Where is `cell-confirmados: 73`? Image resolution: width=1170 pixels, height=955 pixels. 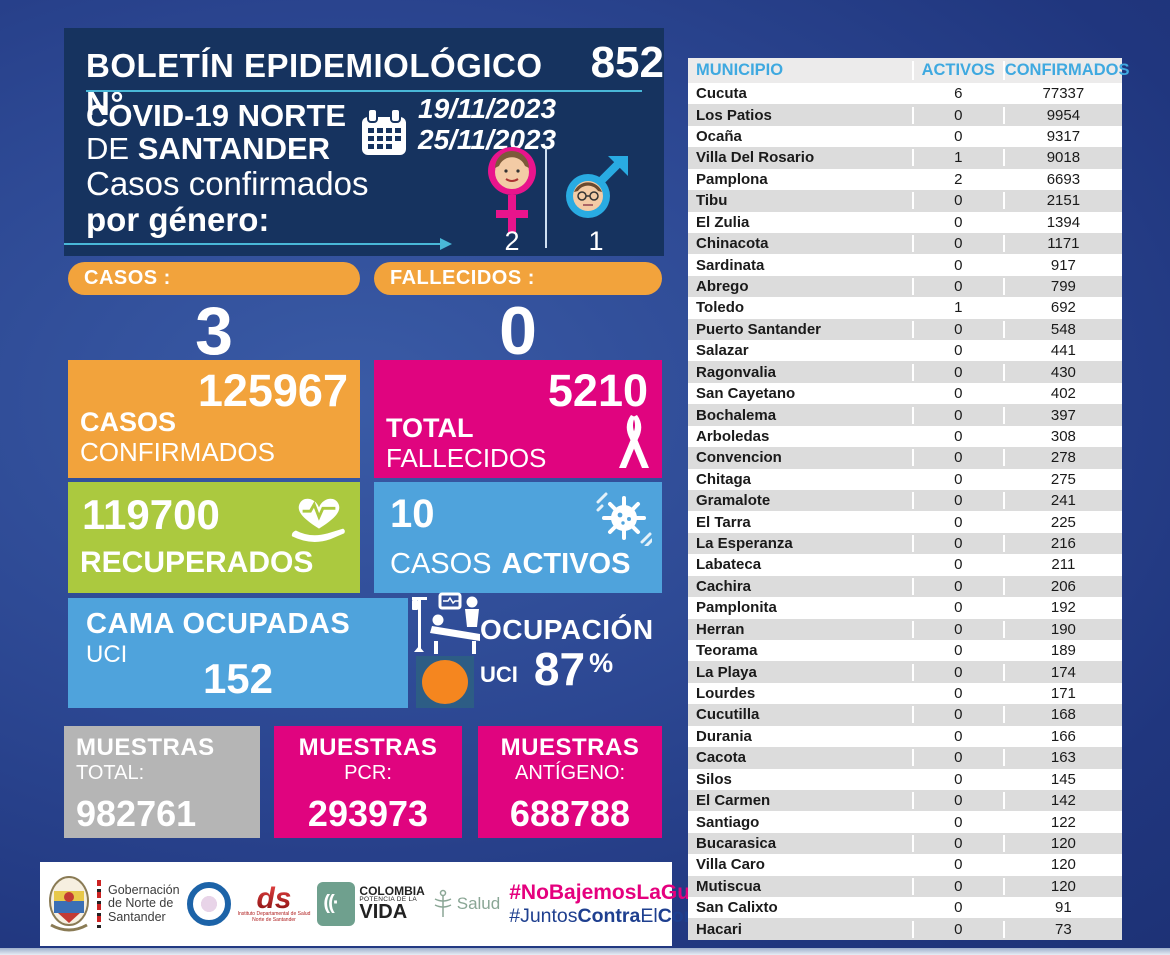
cell-confirmados: 73 is located at coordinates (1063, 929).